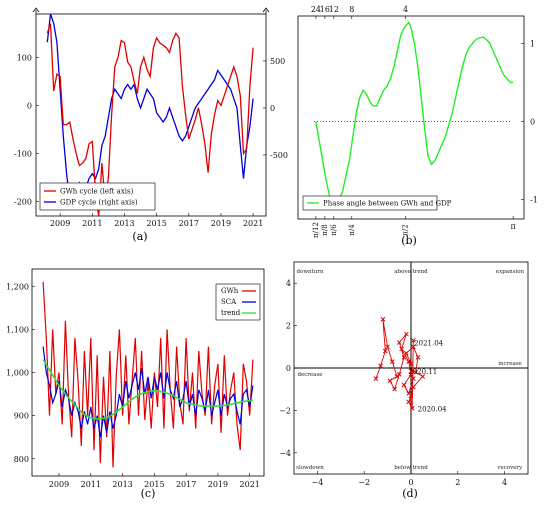 The height and width of the screenshot is (506, 550). Describe the element at coordinates (532, 121) in the screenshot. I see `panel-b-y-tick-label: 0` at that location.